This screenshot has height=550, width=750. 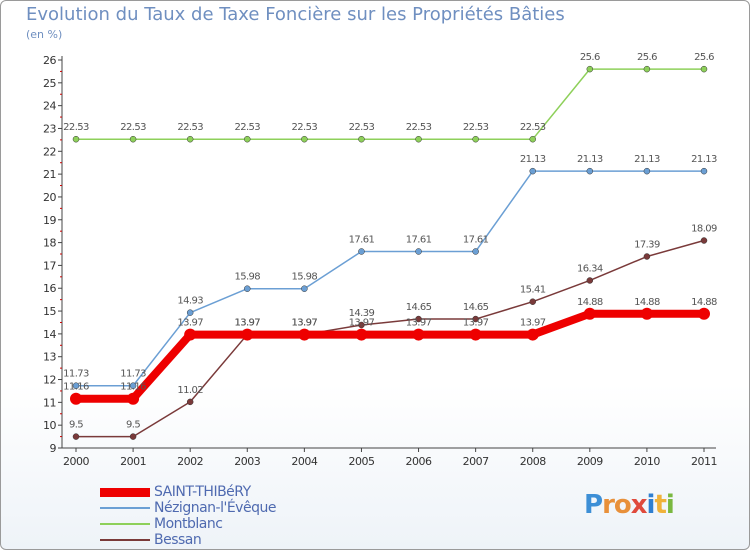 What do you see at coordinates (133, 461) in the screenshot?
I see `x-tick-label: 2001` at bounding box center [133, 461].